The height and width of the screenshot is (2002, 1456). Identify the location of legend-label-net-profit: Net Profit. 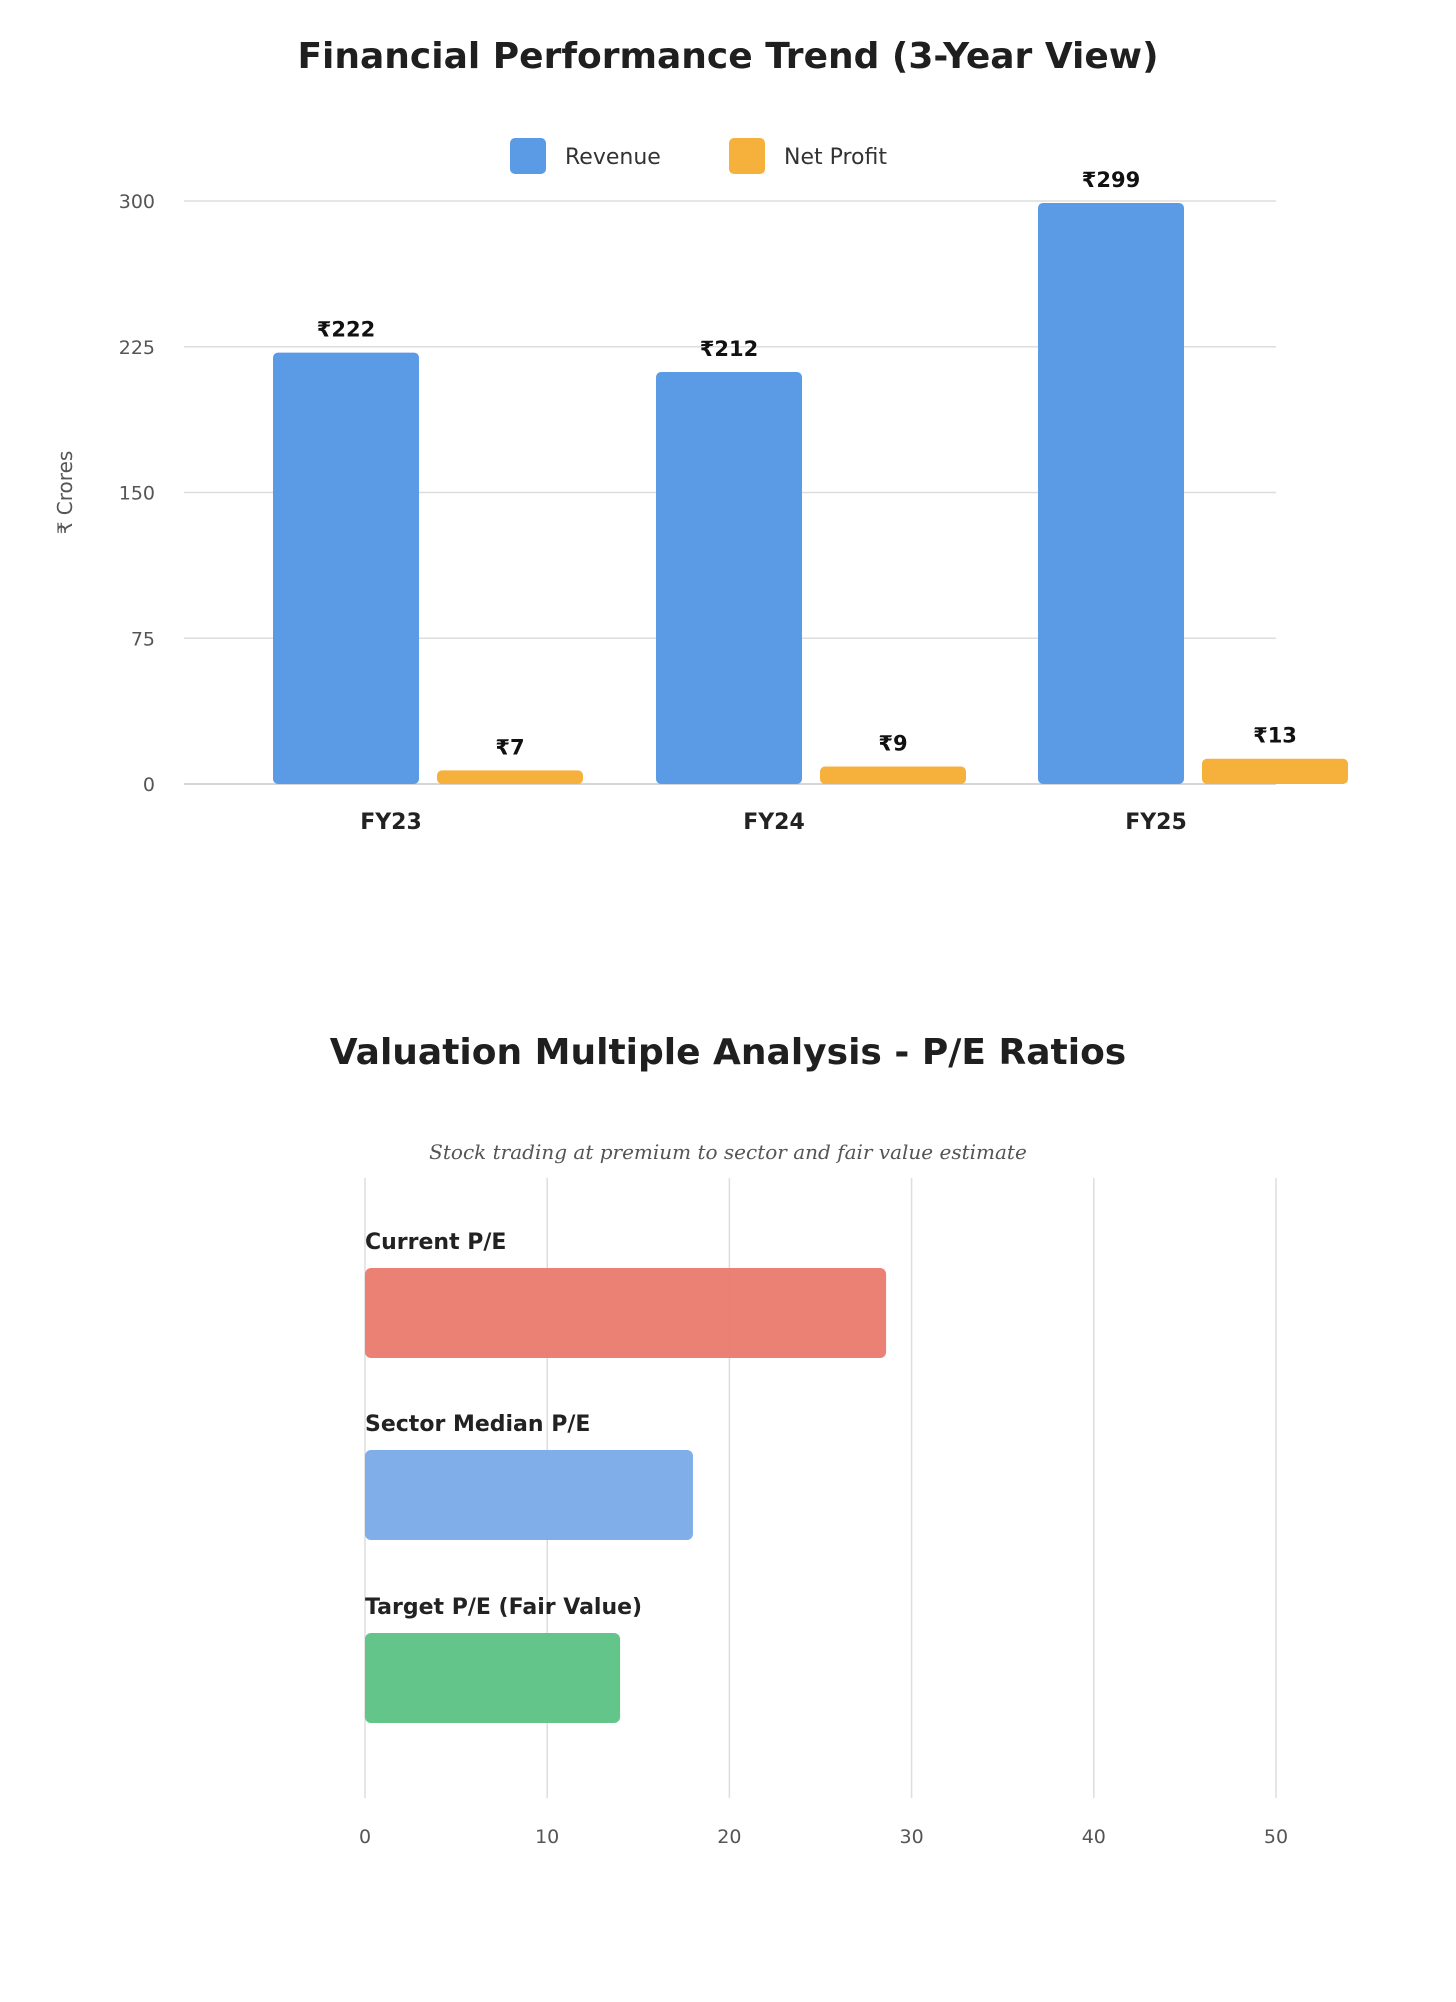
(835, 157).